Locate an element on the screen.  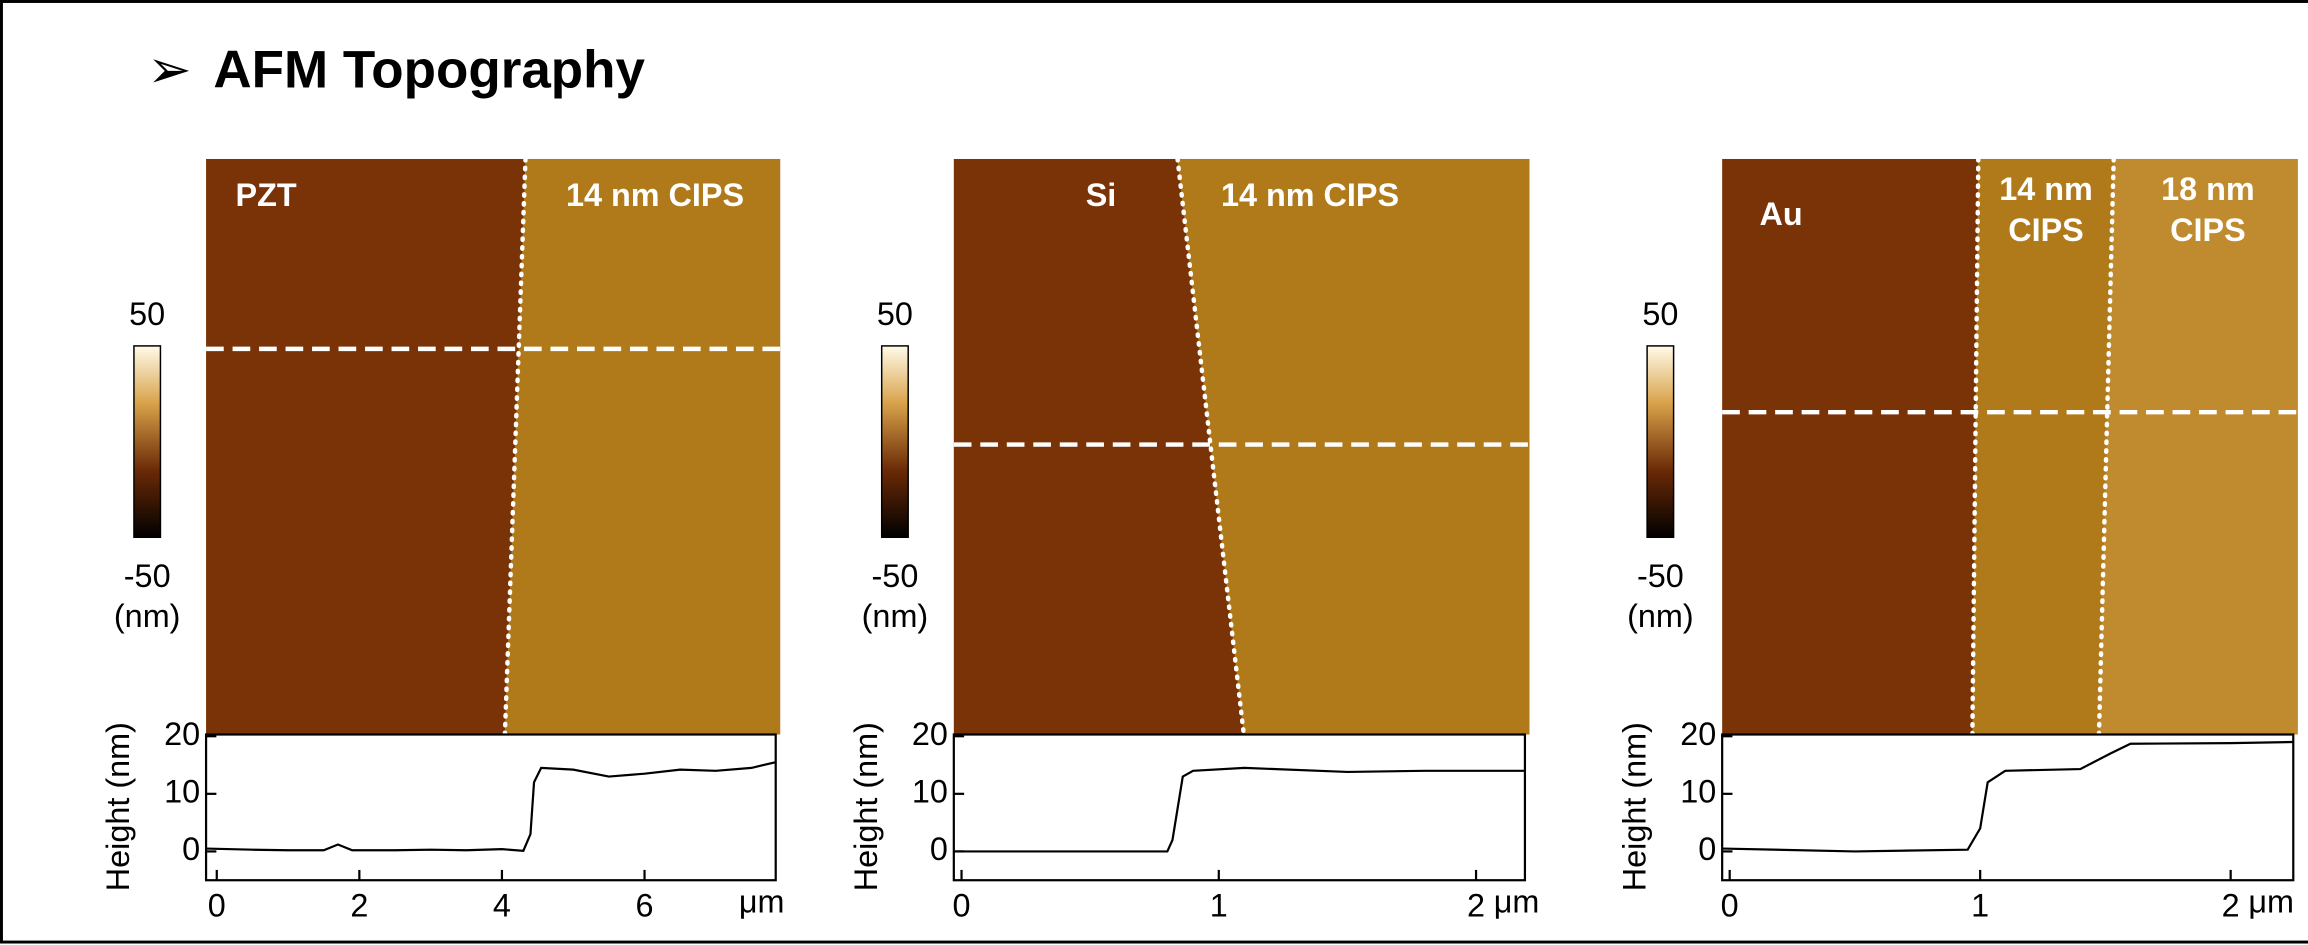
region-label: 14 nm is located at coordinates (2046, 189).